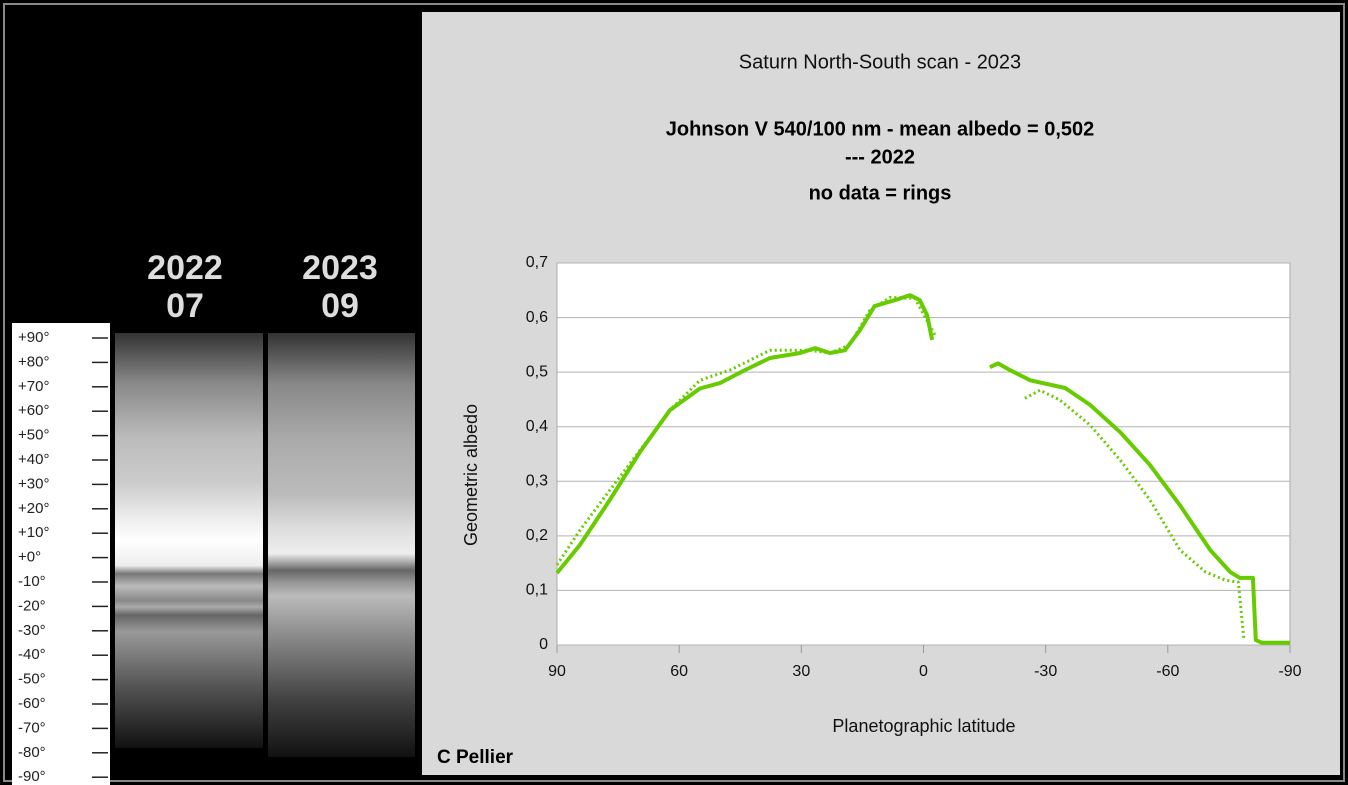  What do you see at coordinates (880, 62) in the screenshot?
I see `chart-title: Saturn North-South scan - 2023` at bounding box center [880, 62].